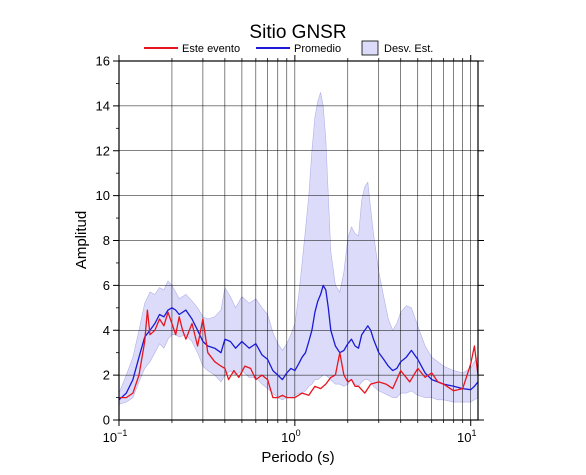 Image resolution: width=586 pixels, height=475 pixels. I want to click on legend: Este evento Promedio Desv. Est., so click(288, 48).